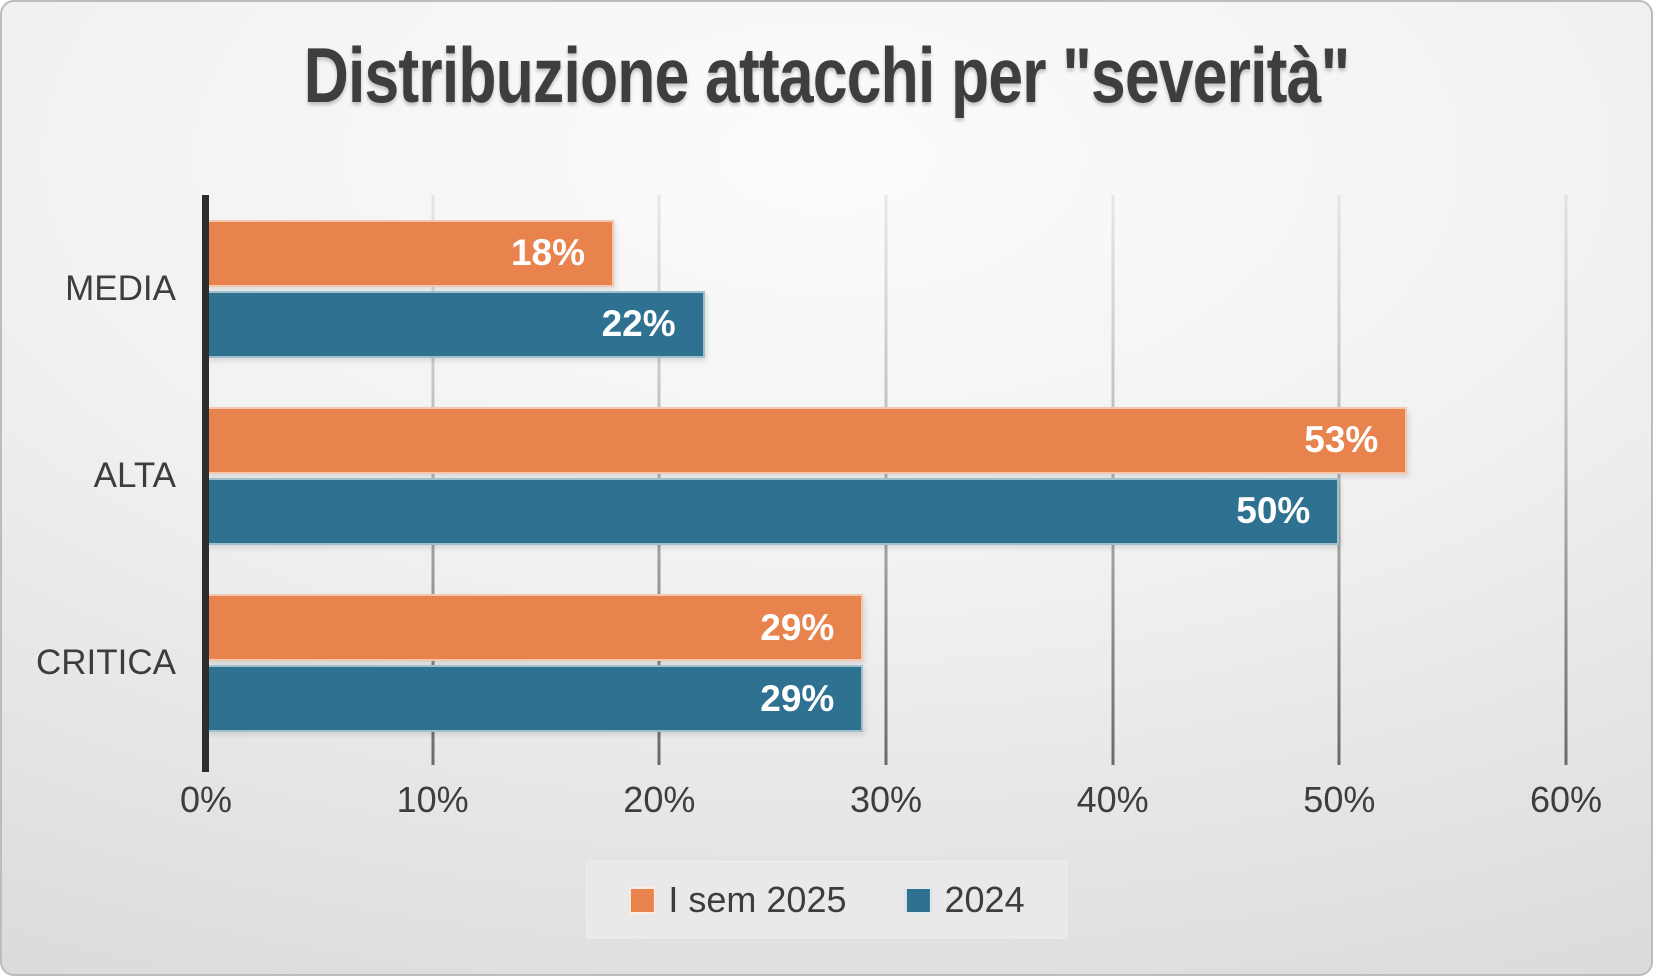  Describe the element at coordinates (547, 253) in the screenshot. I see `data-label: 18%` at that location.